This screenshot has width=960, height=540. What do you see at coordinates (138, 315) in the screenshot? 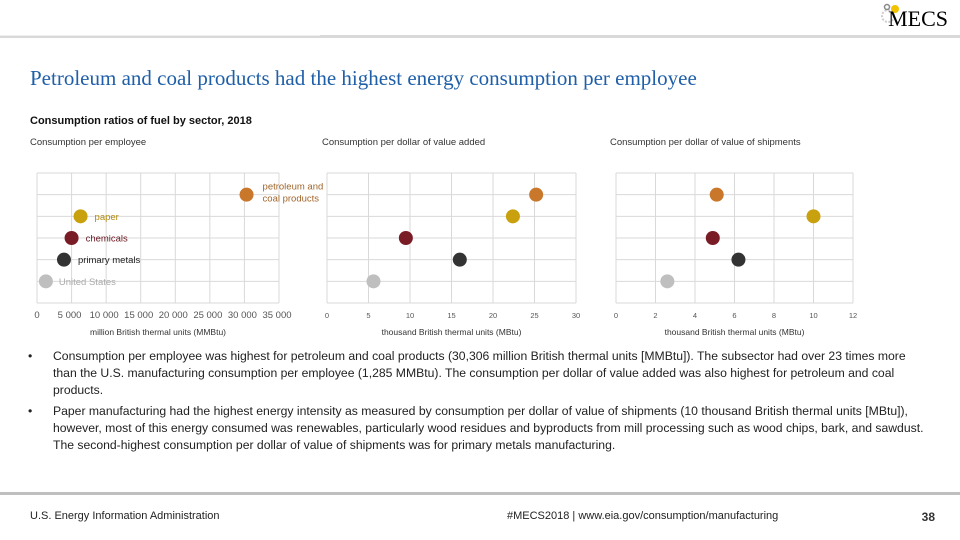
I see `x-tick-label: 15 000` at bounding box center [138, 315].